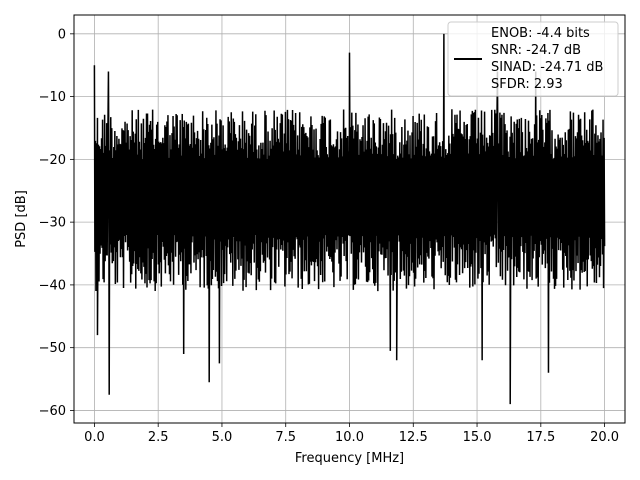  I want to click on x-tick-label: 7.5, so click(285, 437).